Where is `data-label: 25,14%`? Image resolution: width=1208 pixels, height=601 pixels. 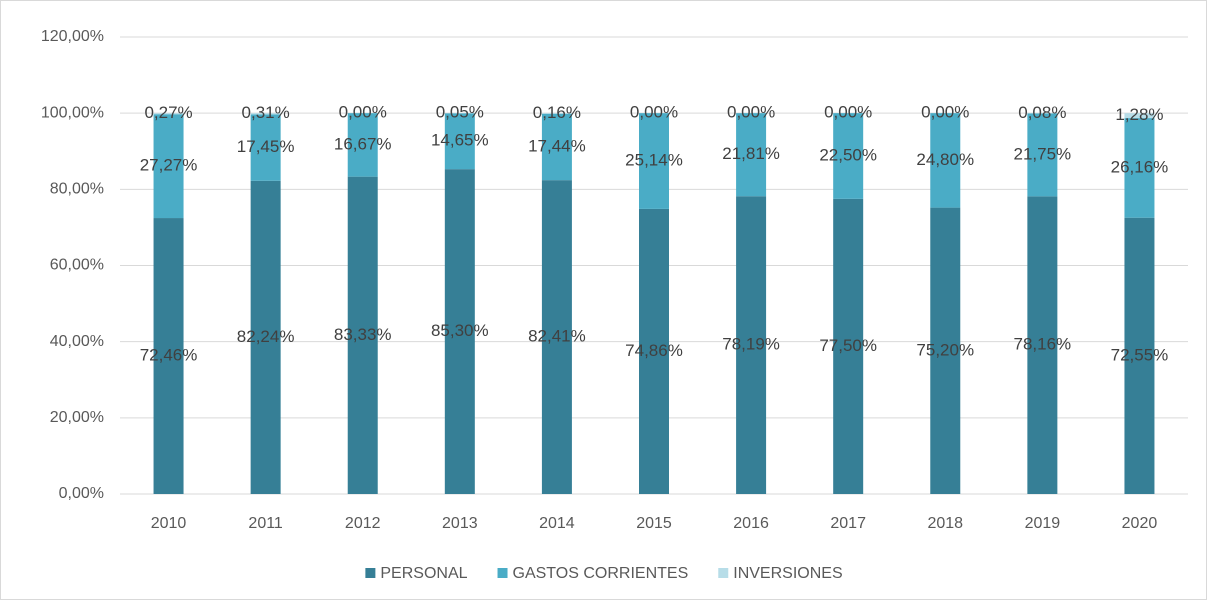
data-label: 25,14% is located at coordinates (654, 160).